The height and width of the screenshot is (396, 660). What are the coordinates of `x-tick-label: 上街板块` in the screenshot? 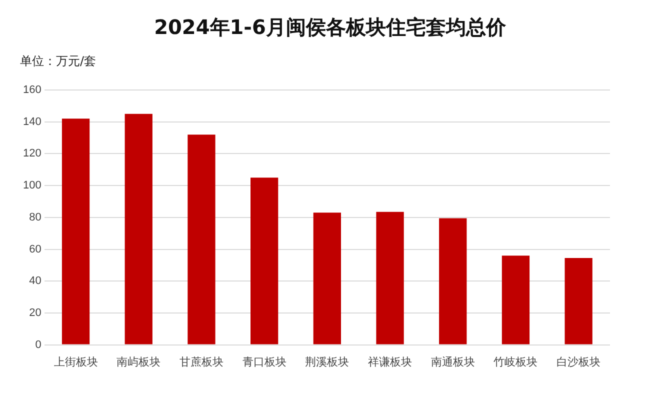 It's located at (76, 361).